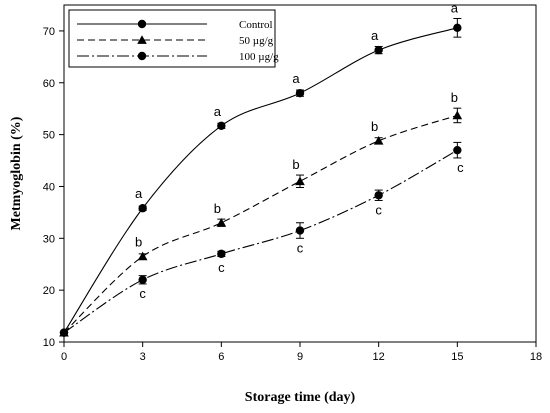 The height and width of the screenshot is (413, 550). What do you see at coordinates (536, 357) in the screenshot?
I see `x-tick-label: 18` at bounding box center [536, 357].